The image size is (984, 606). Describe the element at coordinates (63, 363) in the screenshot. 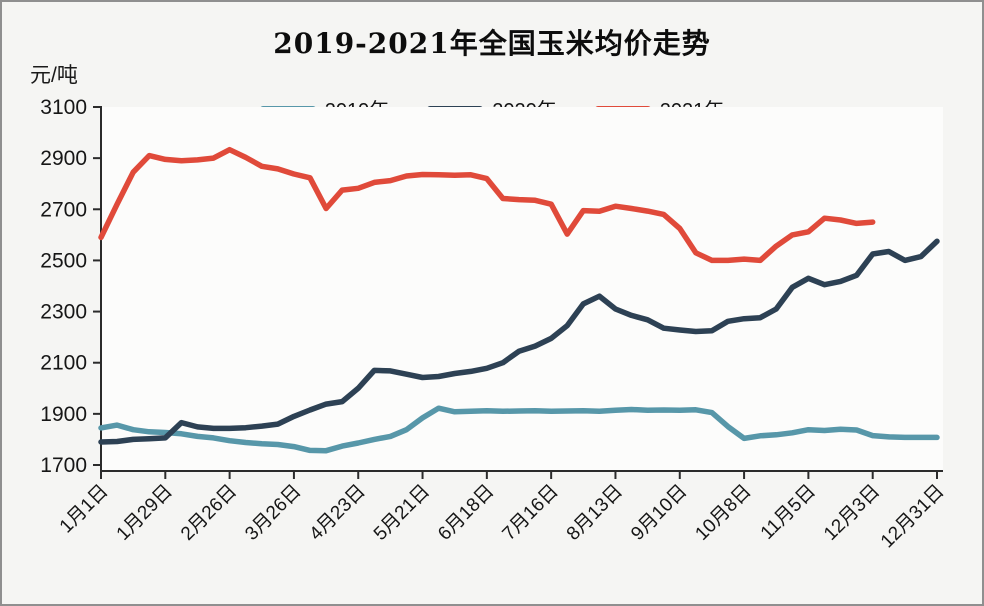

I see `y-tick-label: 2100` at that location.